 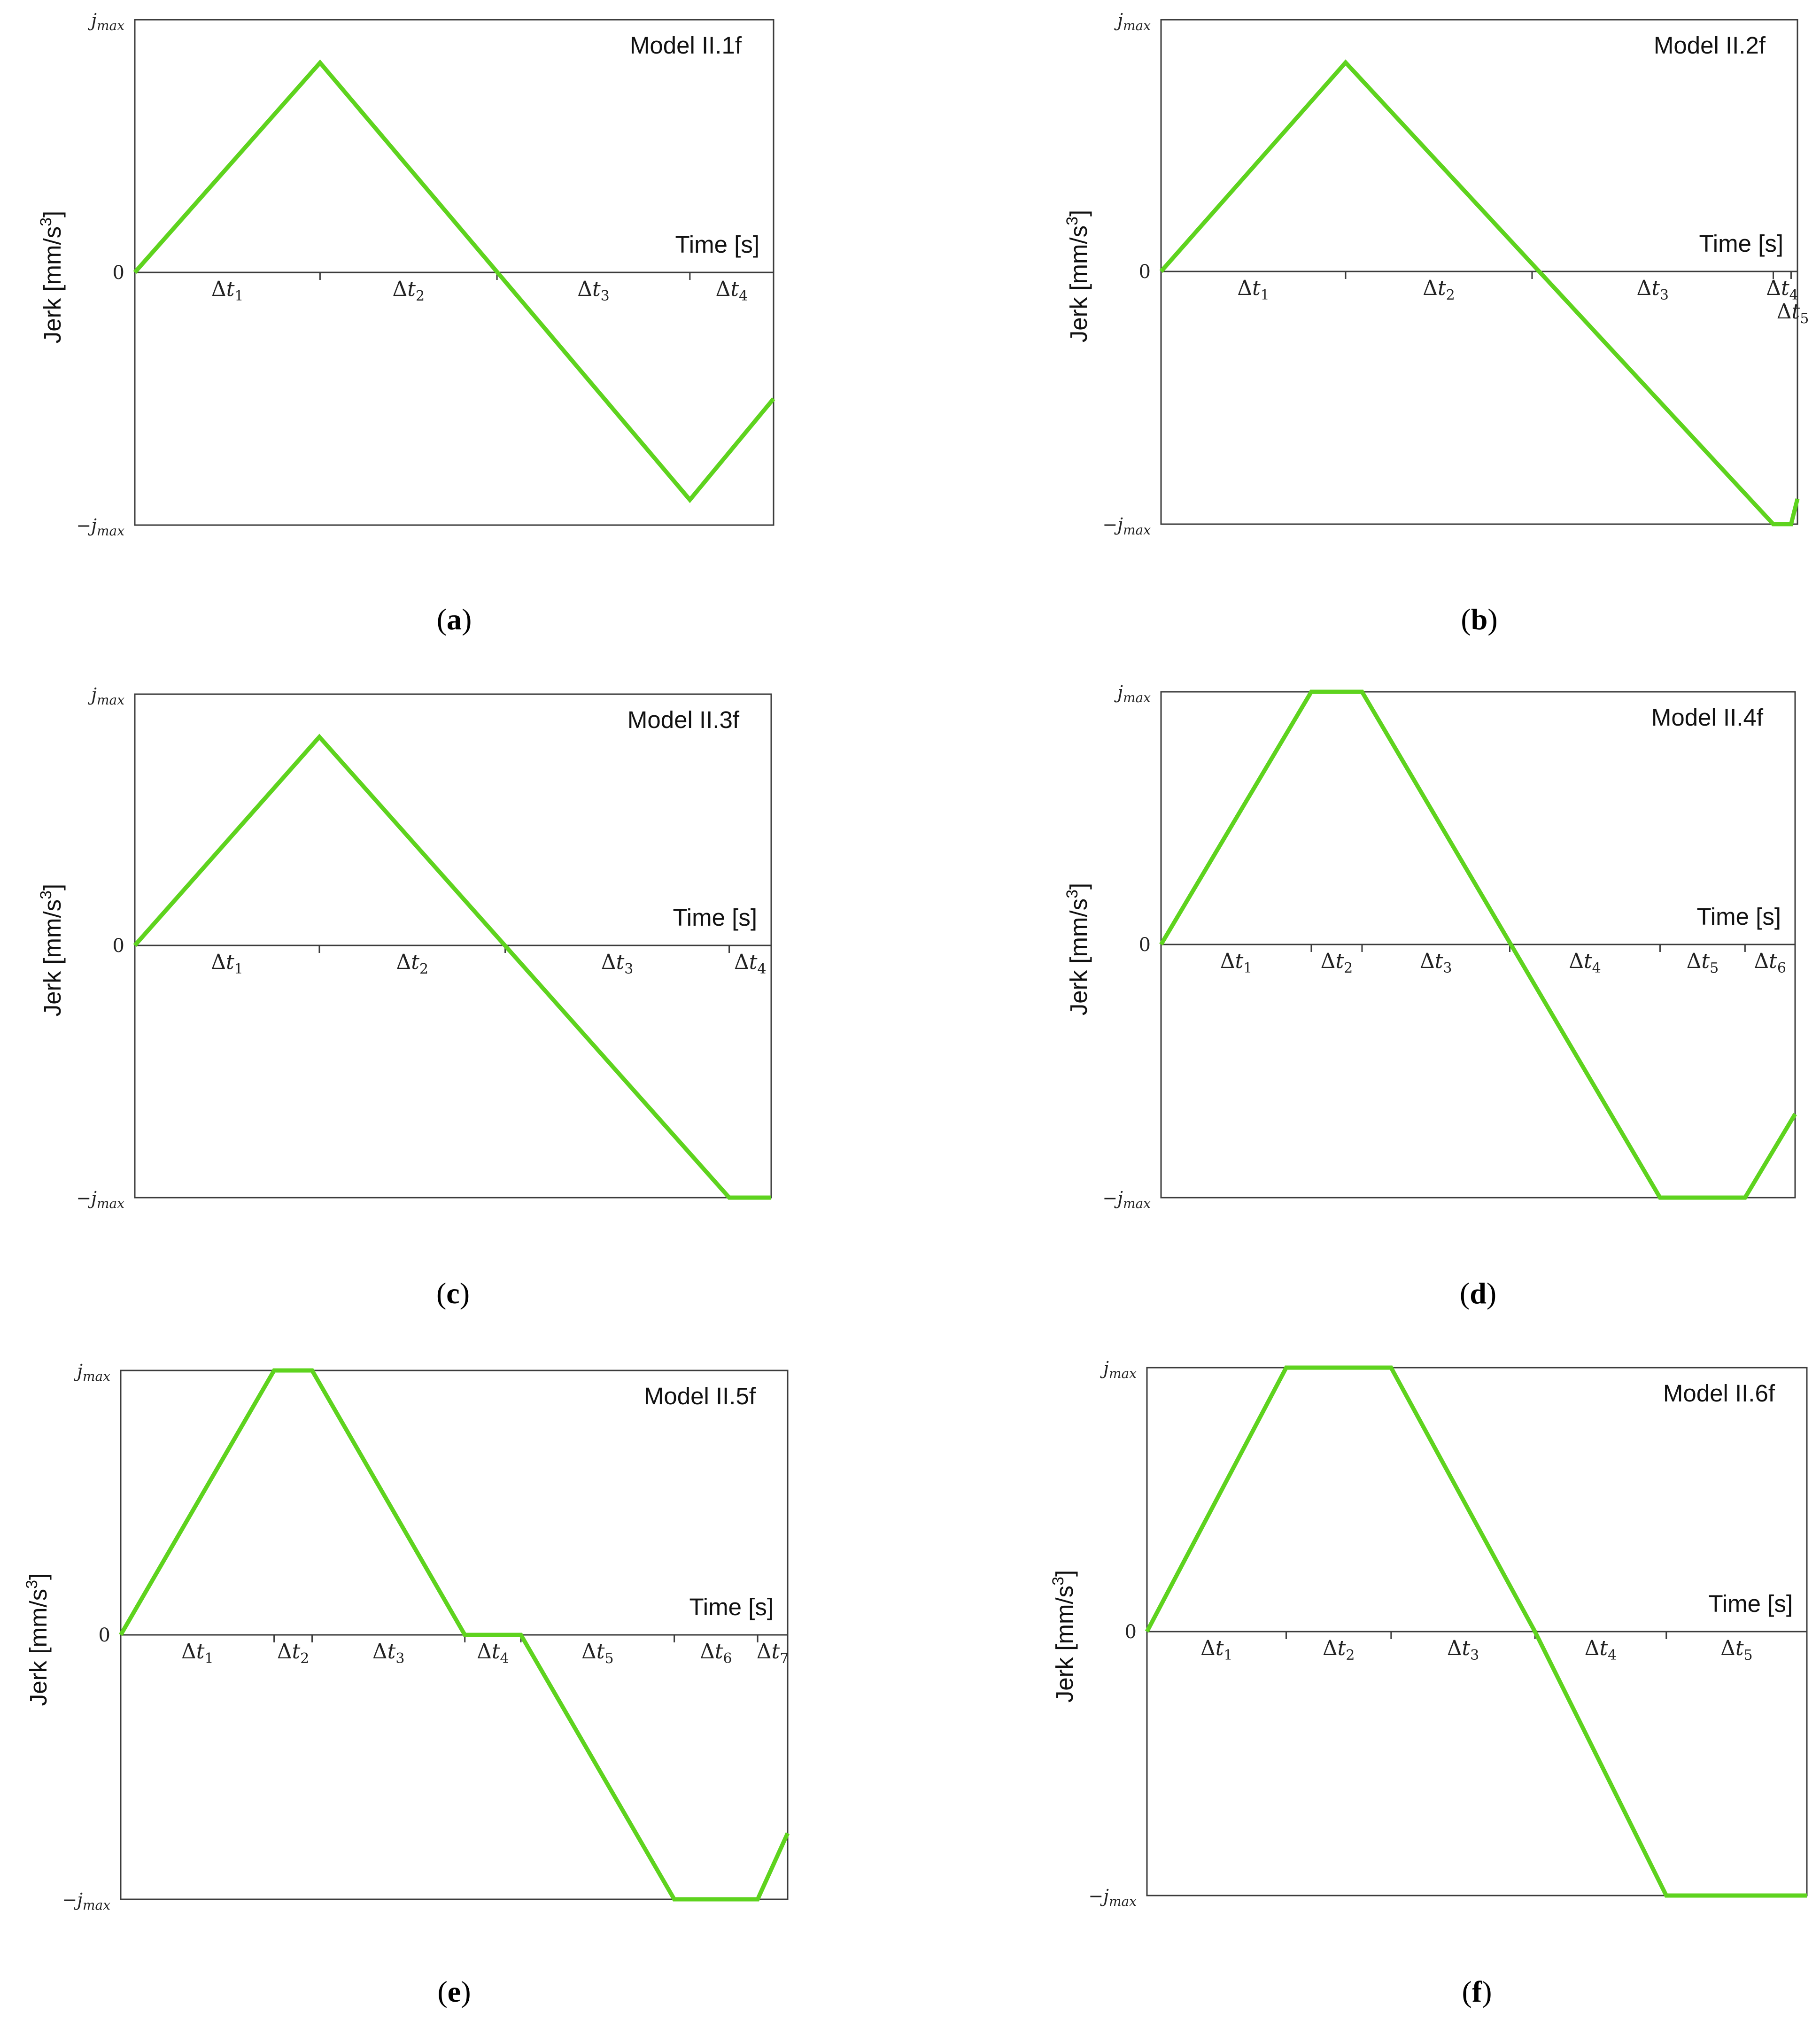 I want to click on panel-letter: (c), so click(x=453, y=1293).